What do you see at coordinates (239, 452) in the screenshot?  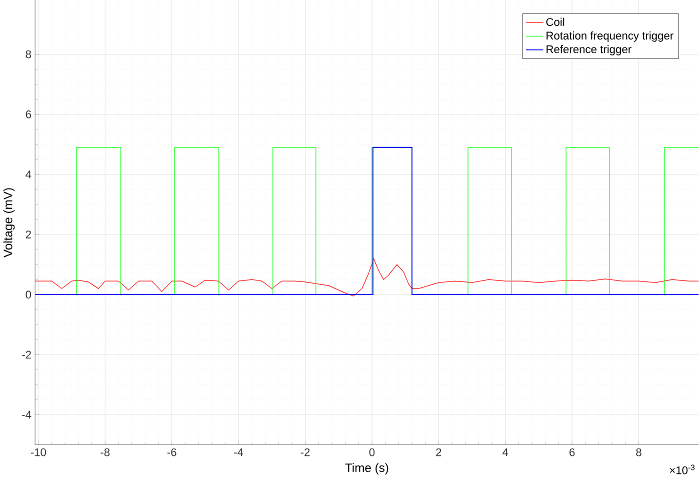 I see `x-tick-label: -4` at bounding box center [239, 452].